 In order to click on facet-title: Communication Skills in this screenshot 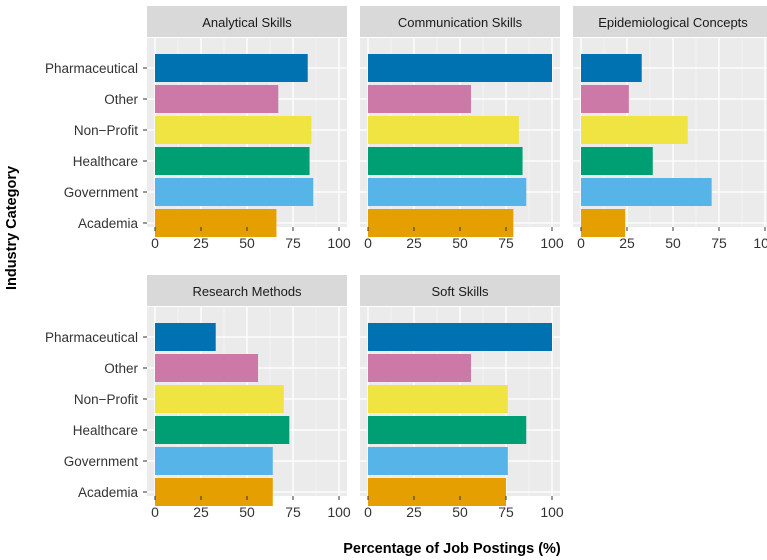, I will do `click(460, 22)`.